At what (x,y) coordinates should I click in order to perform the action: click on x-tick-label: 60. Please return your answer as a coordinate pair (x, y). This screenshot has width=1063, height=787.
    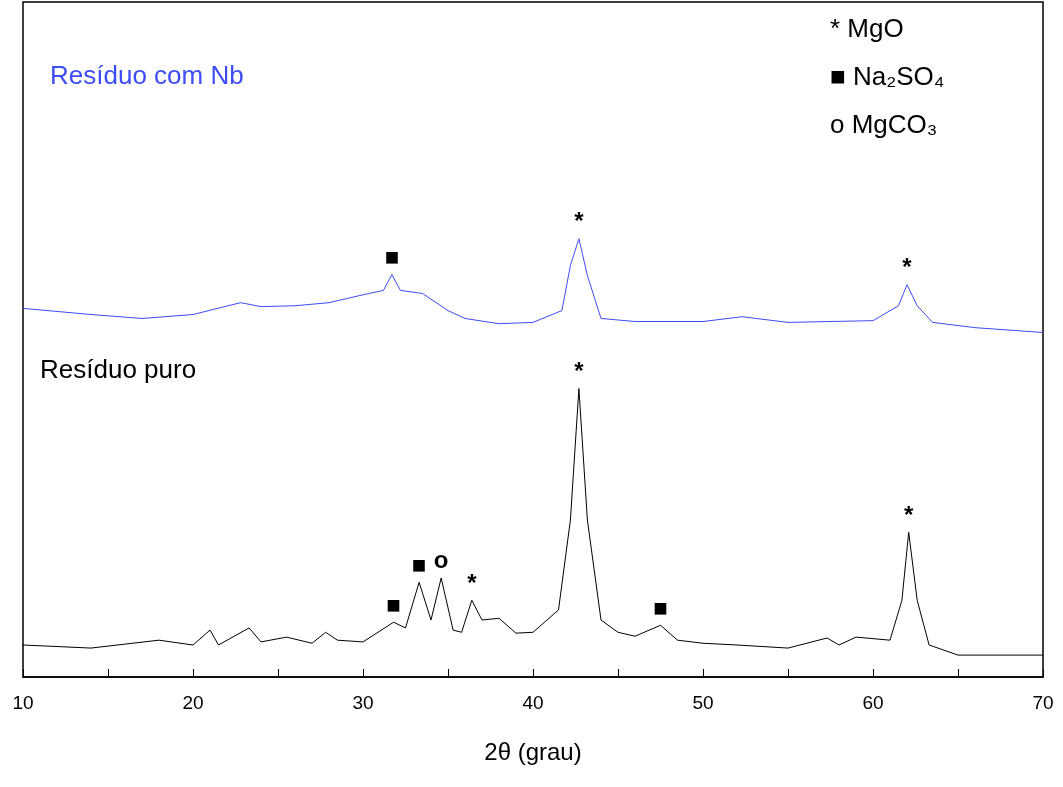
    Looking at the image, I should click on (873, 702).